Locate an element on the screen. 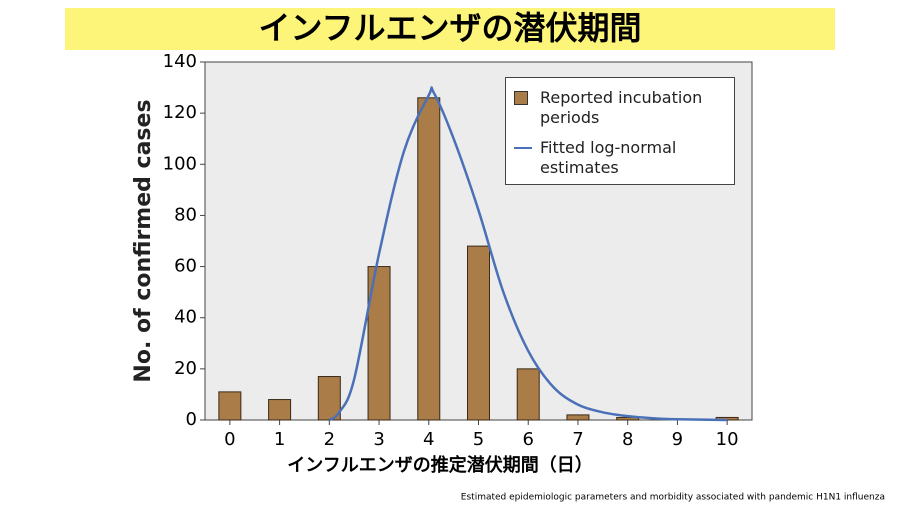 This screenshot has width=900, height=506. y-tick-label: 40 is located at coordinates (185, 317).